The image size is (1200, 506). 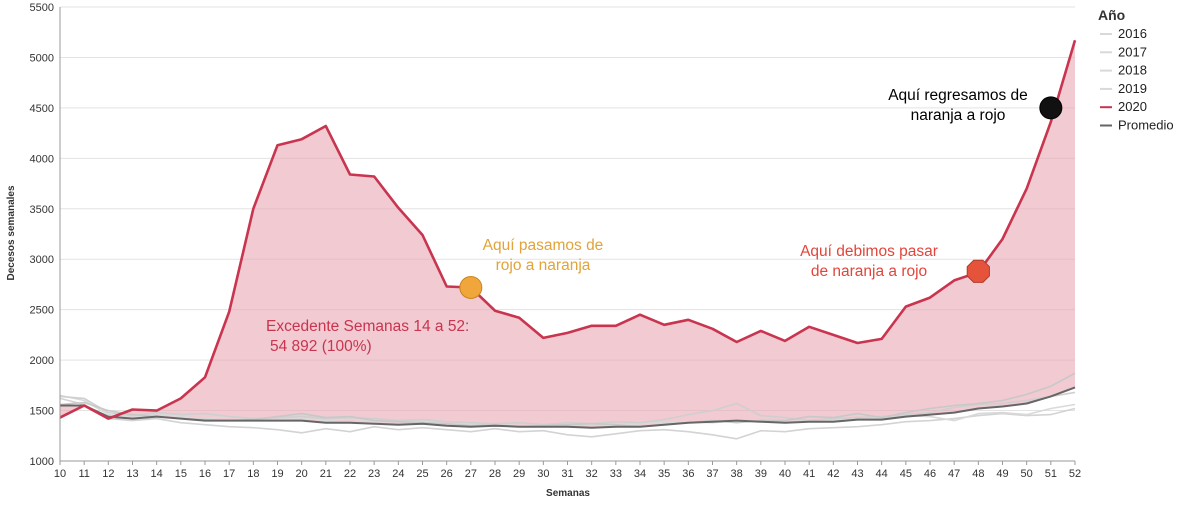 I want to click on x-tick-label: 36, so click(x=688, y=474).